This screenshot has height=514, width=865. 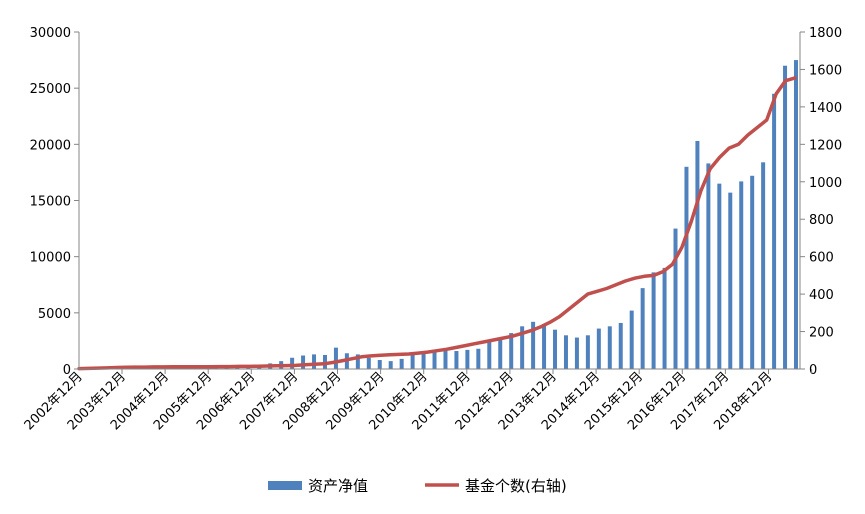 I want to click on right-tick-label: 400, so click(x=821, y=295).